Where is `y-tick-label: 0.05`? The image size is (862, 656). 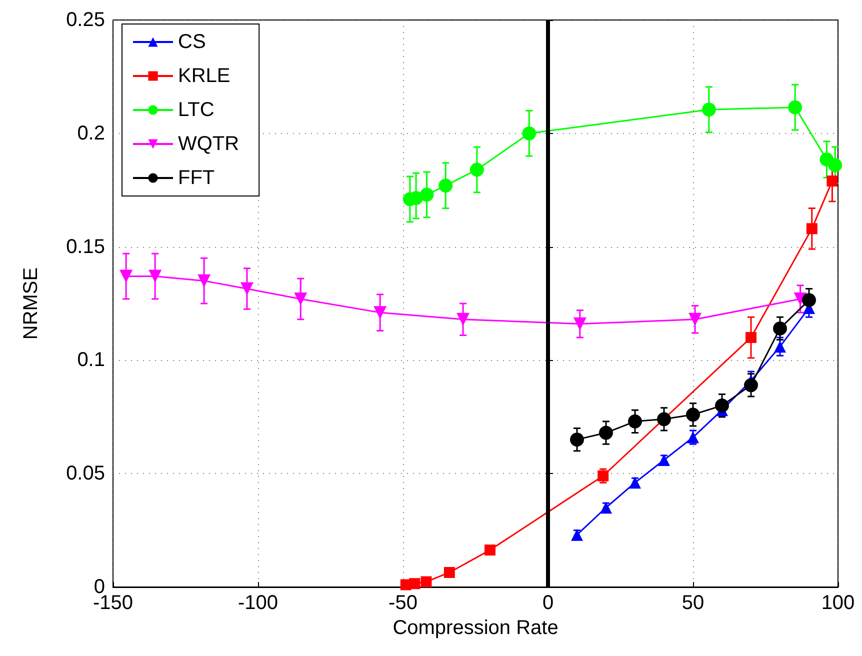 y-tick-label: 0.05 is located at coordinates (85, 473).